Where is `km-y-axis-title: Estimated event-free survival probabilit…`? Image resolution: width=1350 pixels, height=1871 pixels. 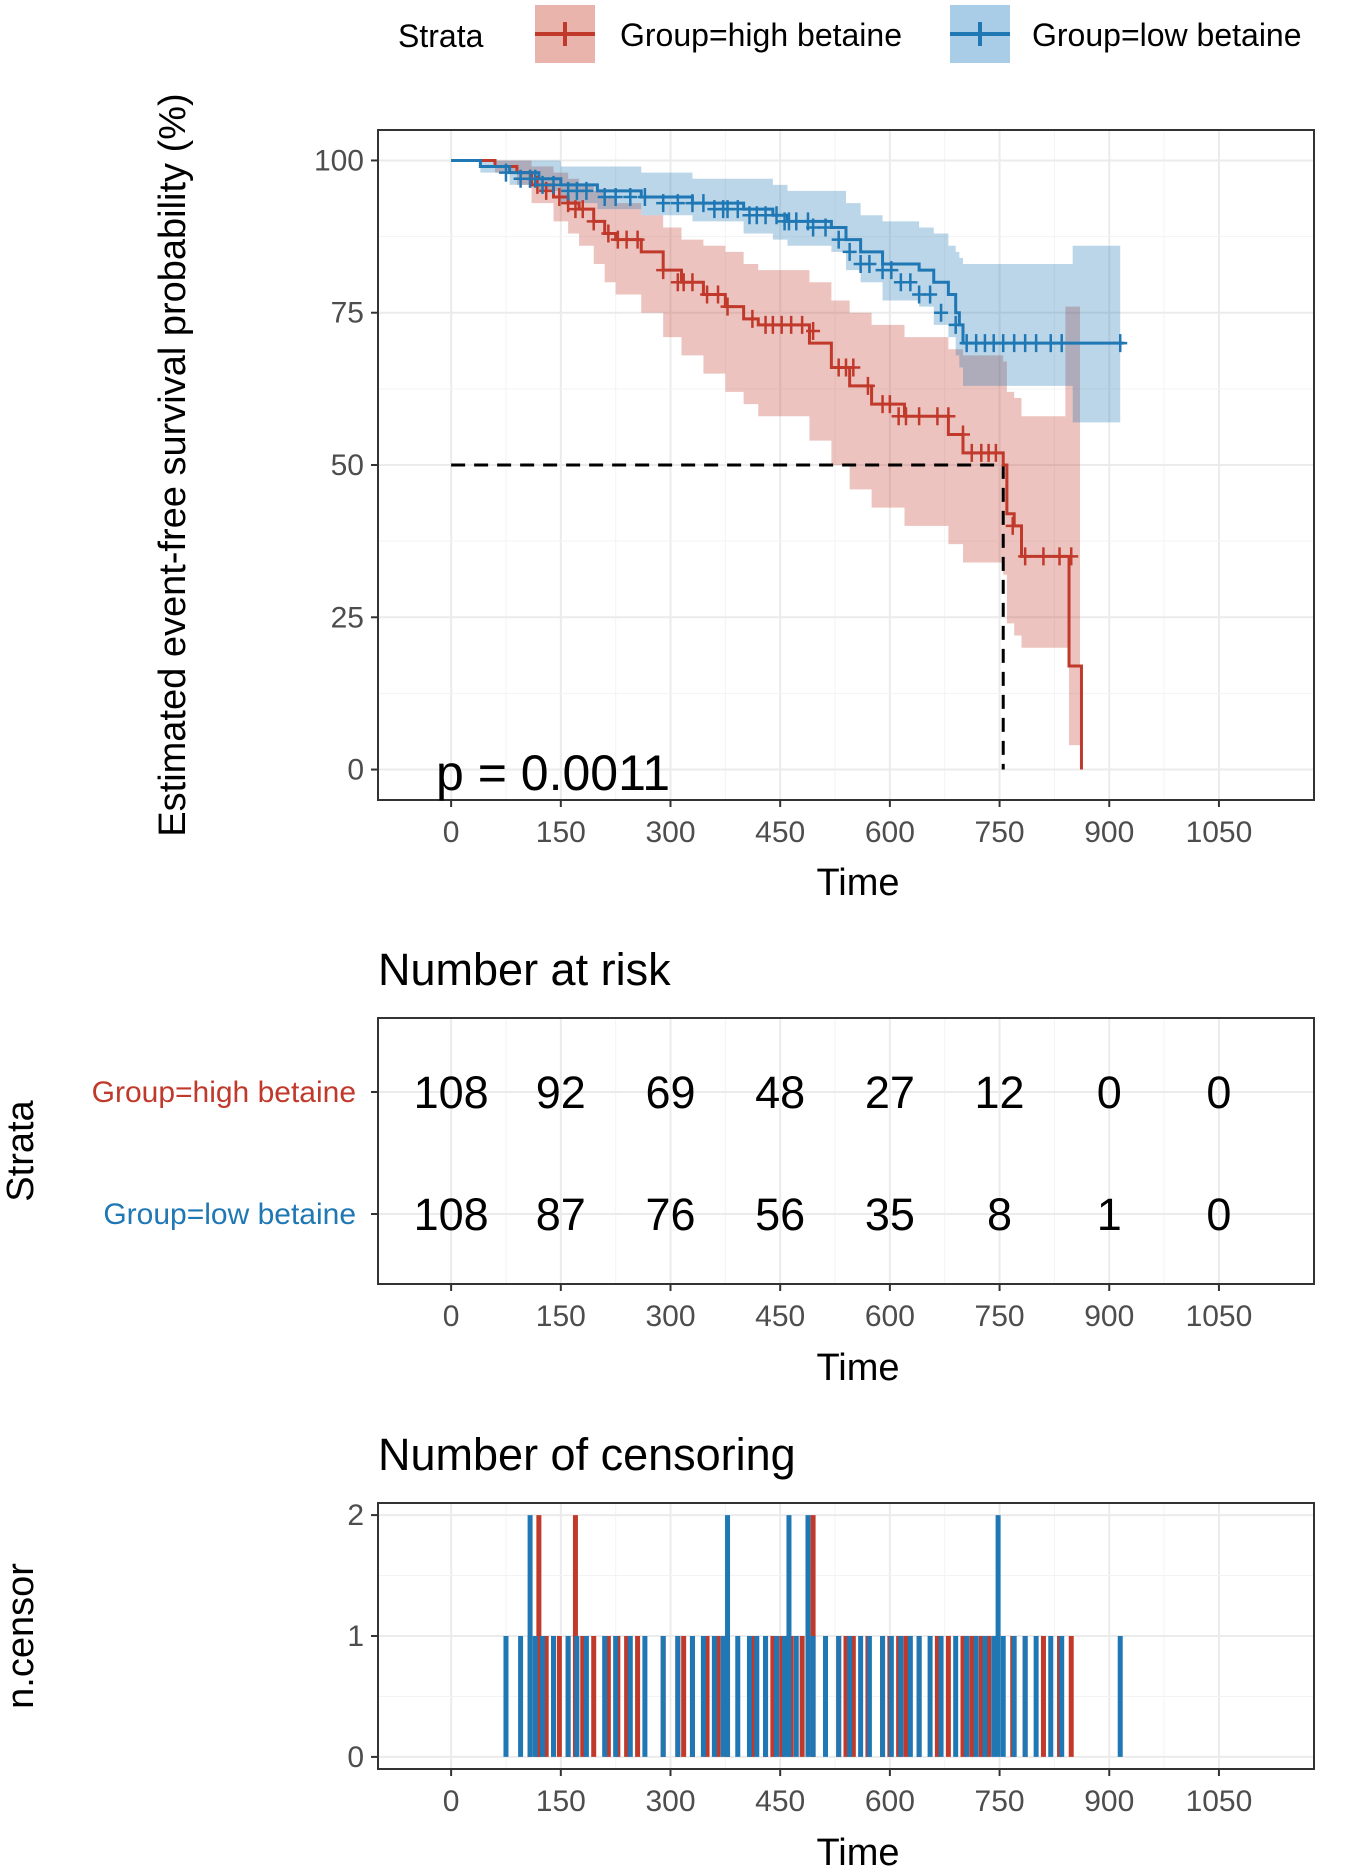
km-y-axis-title: Estimated event-free survival probabilit… is located at coordinates (173, 464).